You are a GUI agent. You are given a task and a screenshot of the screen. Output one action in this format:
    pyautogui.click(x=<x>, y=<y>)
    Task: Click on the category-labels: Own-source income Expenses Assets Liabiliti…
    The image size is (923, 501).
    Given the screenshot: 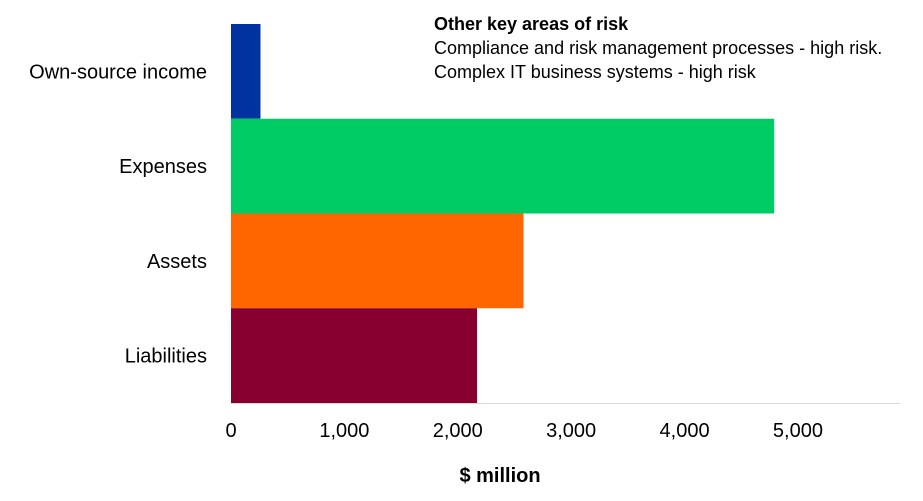 What is the action you would take?
    pyautogui.click(x=118, y=214)
    